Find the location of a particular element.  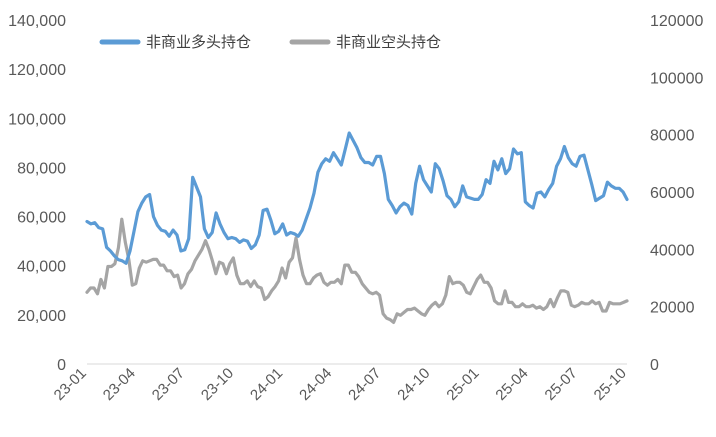

legend-label-short-position: 非商业空头持仓 is located at coordinates (388, 42).